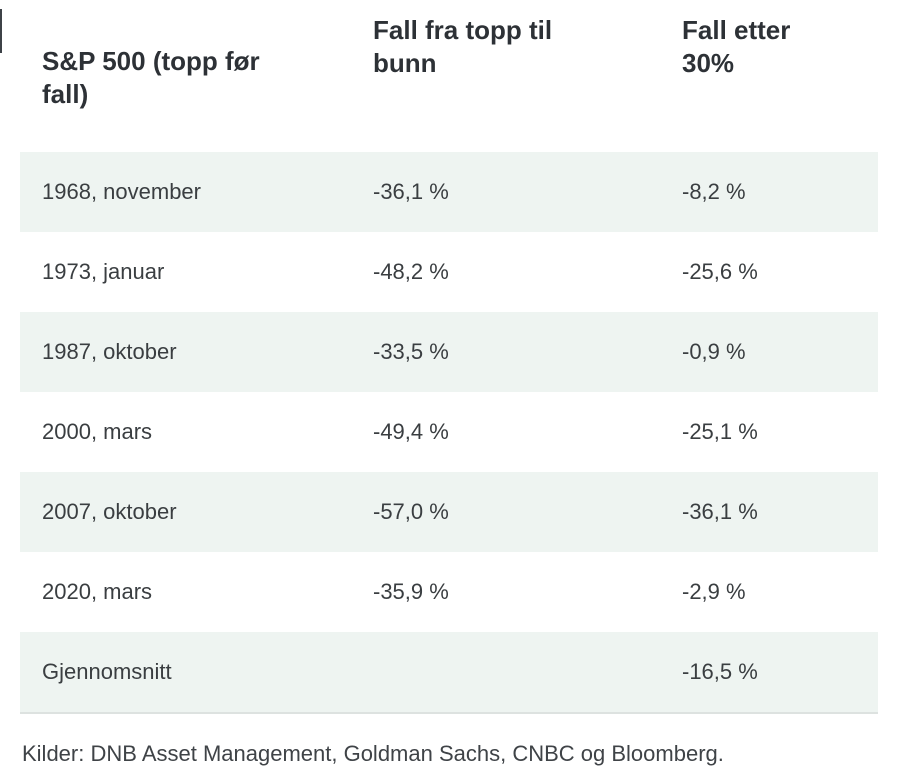  What do you see at coordinates (109, 511) in the screenshot?
I see `row-label: 2007, oktober` at bounding box center [109, 511].